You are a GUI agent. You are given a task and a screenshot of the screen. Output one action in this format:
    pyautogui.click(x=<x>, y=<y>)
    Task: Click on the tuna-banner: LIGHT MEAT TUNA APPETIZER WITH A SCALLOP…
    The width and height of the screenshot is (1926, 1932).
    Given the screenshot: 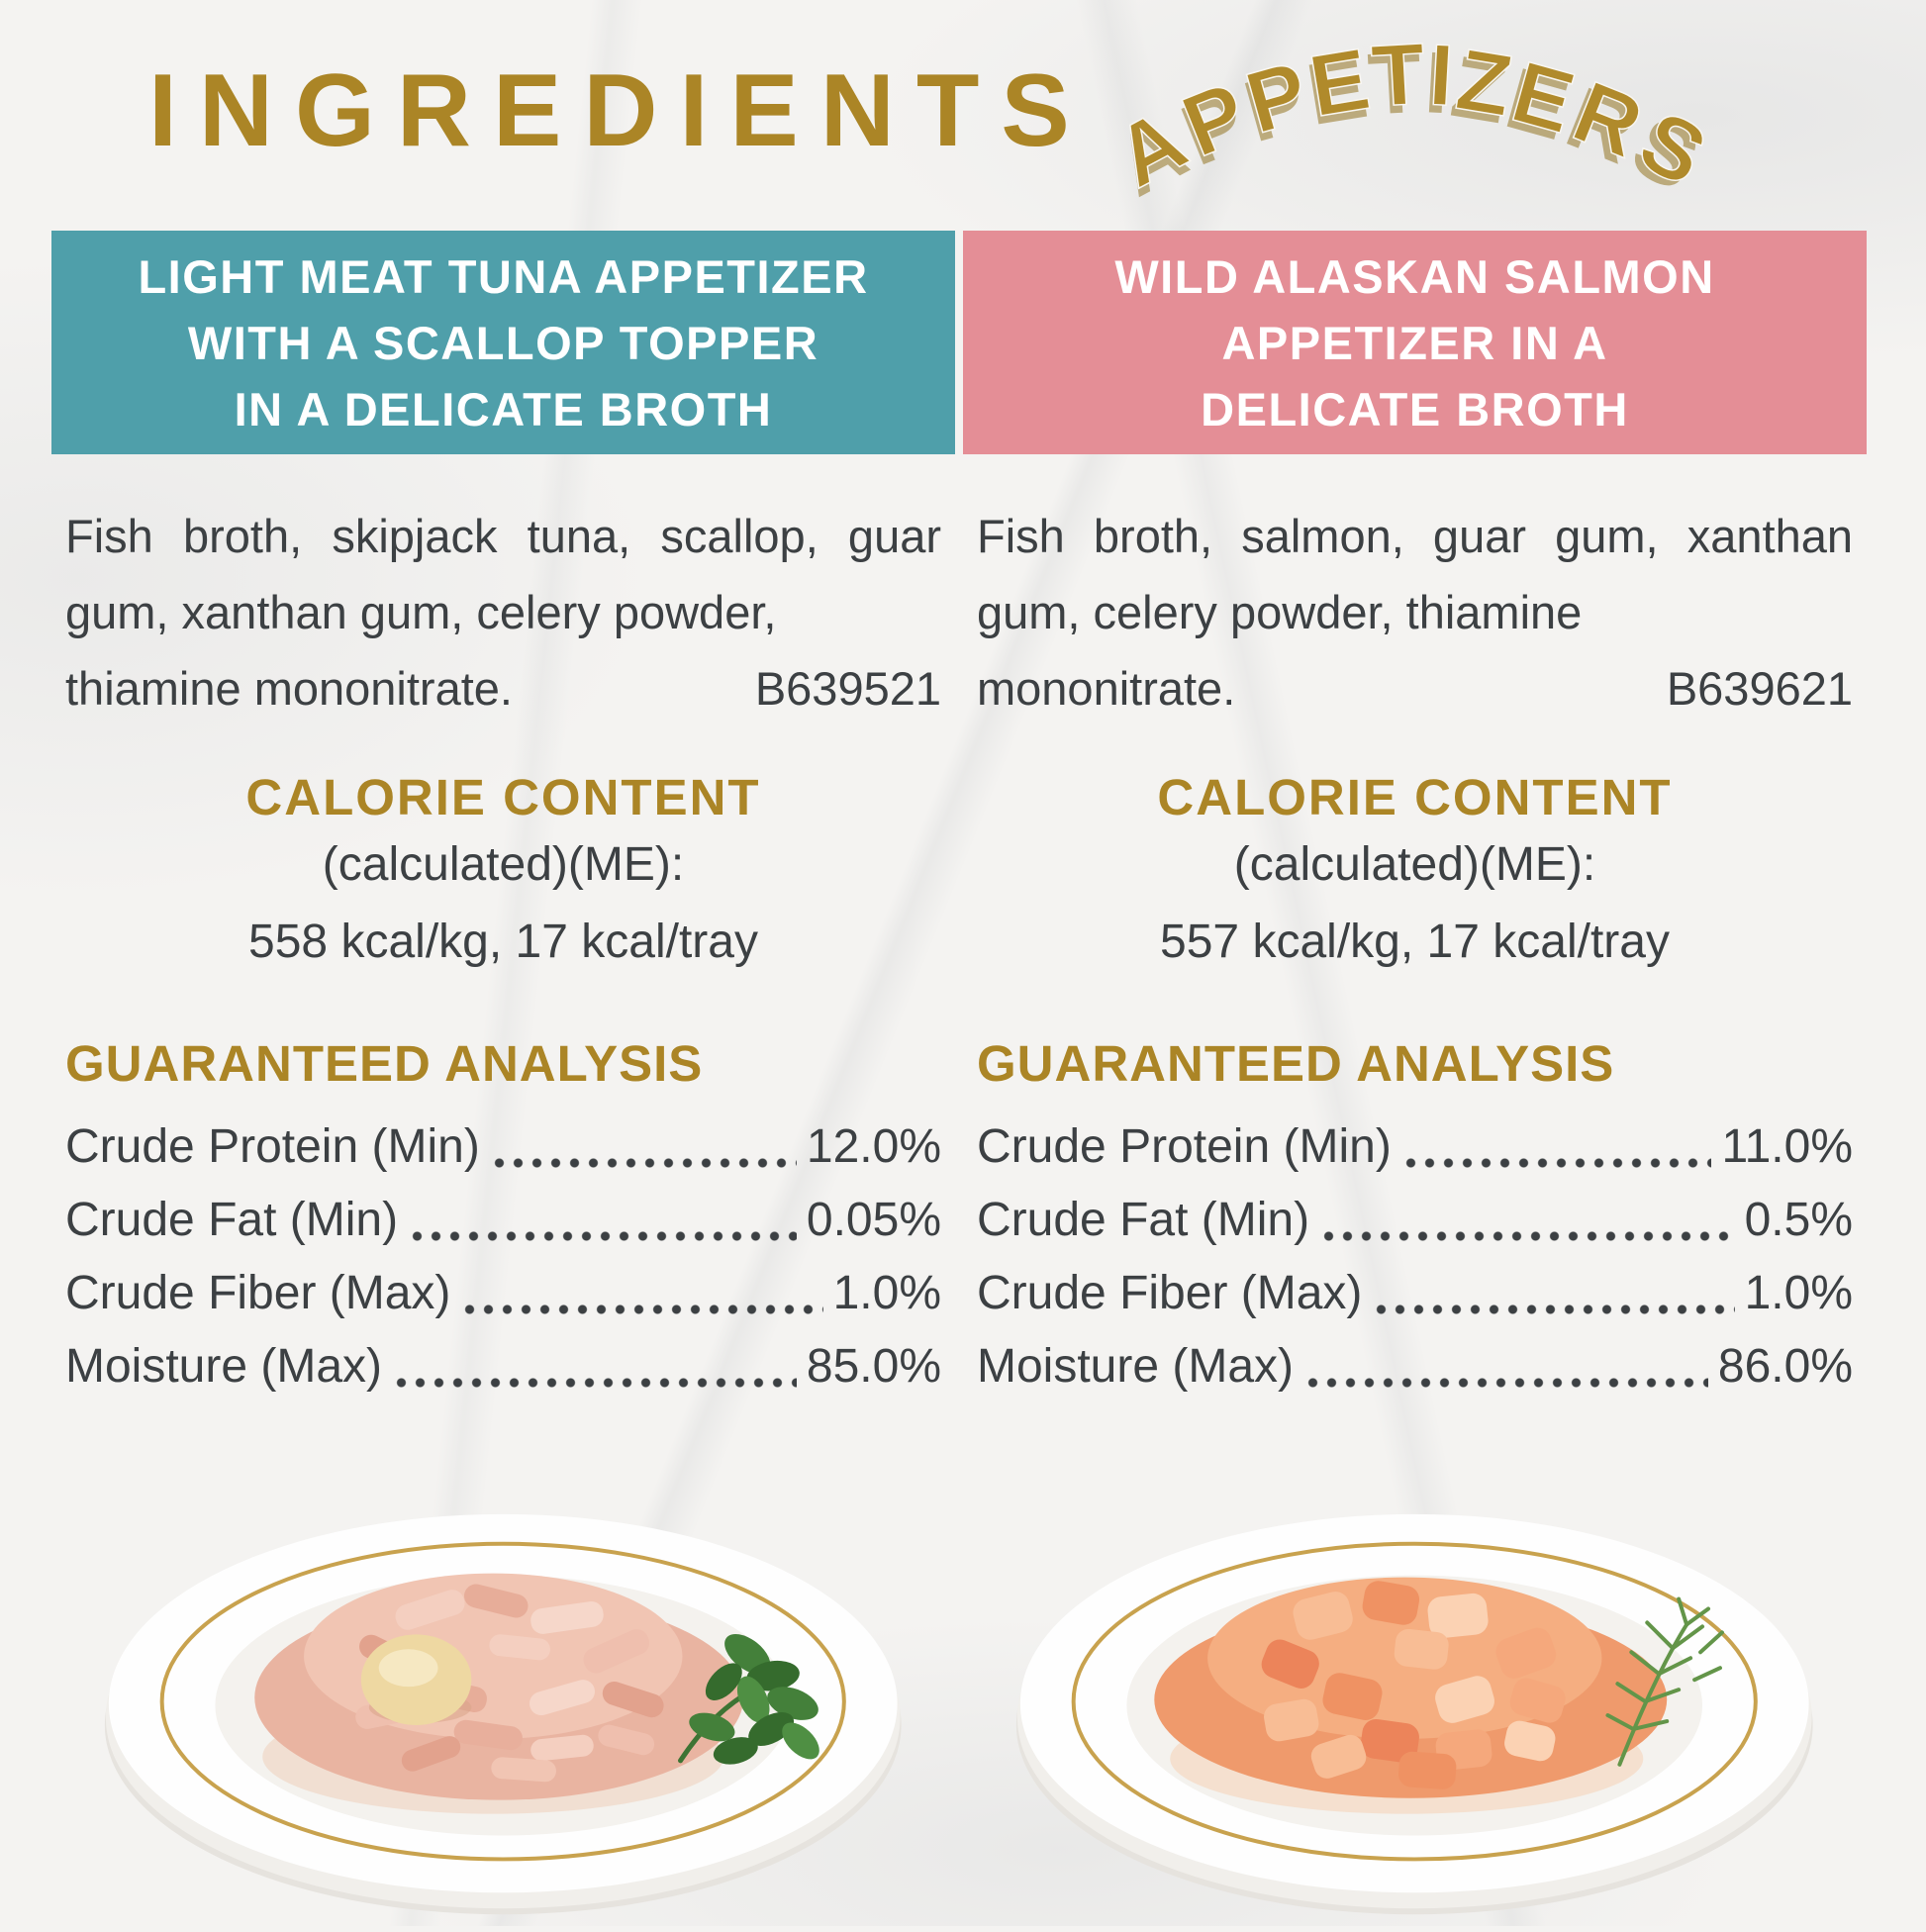 What is the action you would take?
    pyautogui.click(x=503, y=342)
    